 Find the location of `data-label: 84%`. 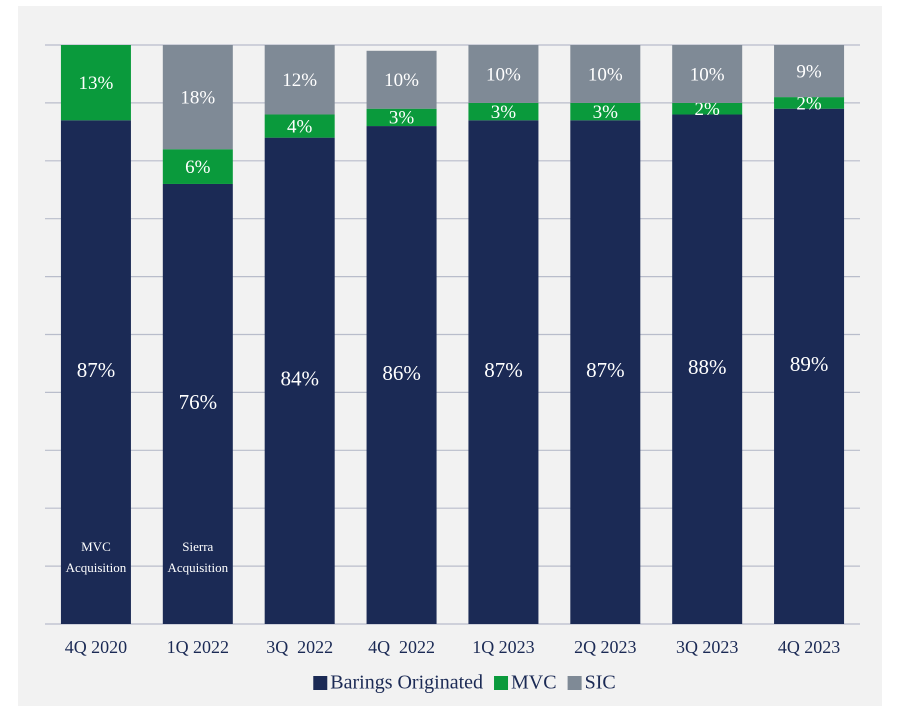

data-label: 84% is located at coordinates (299, 379).